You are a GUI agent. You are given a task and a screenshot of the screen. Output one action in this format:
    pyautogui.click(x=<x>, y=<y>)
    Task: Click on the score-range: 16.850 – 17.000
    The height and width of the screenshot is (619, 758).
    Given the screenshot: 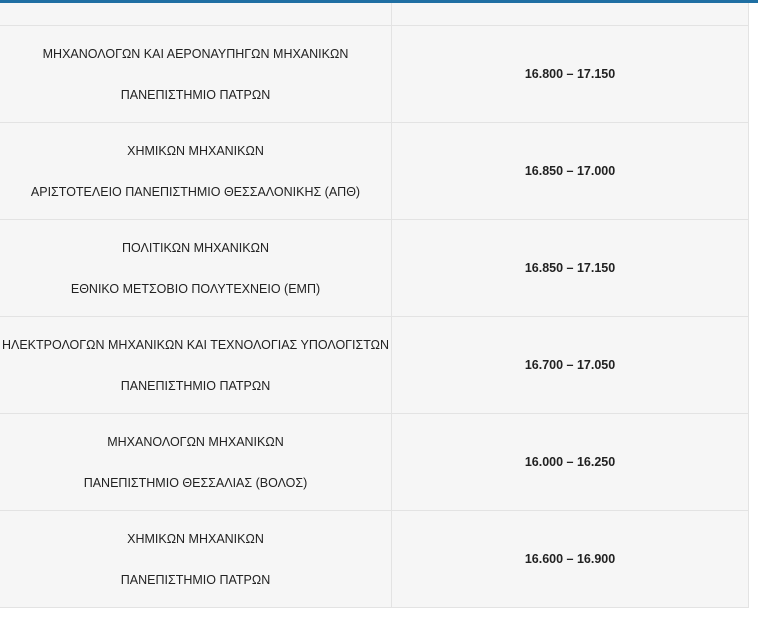 What is the action you would take?
    pyautogui.click(x=570, y=171)
    